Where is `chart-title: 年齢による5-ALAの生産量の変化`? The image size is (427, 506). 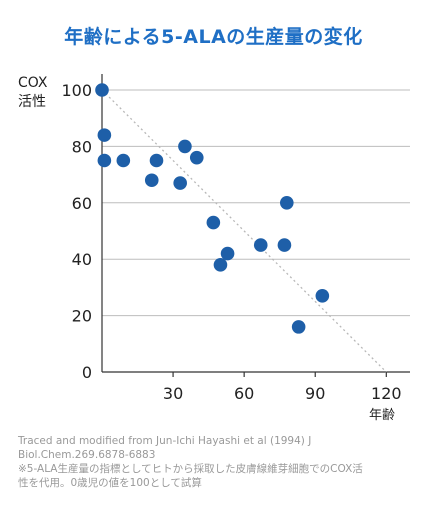
chart-title: 年齢による5-ALAの生産量の変化 is located at coordinates (213, 37).